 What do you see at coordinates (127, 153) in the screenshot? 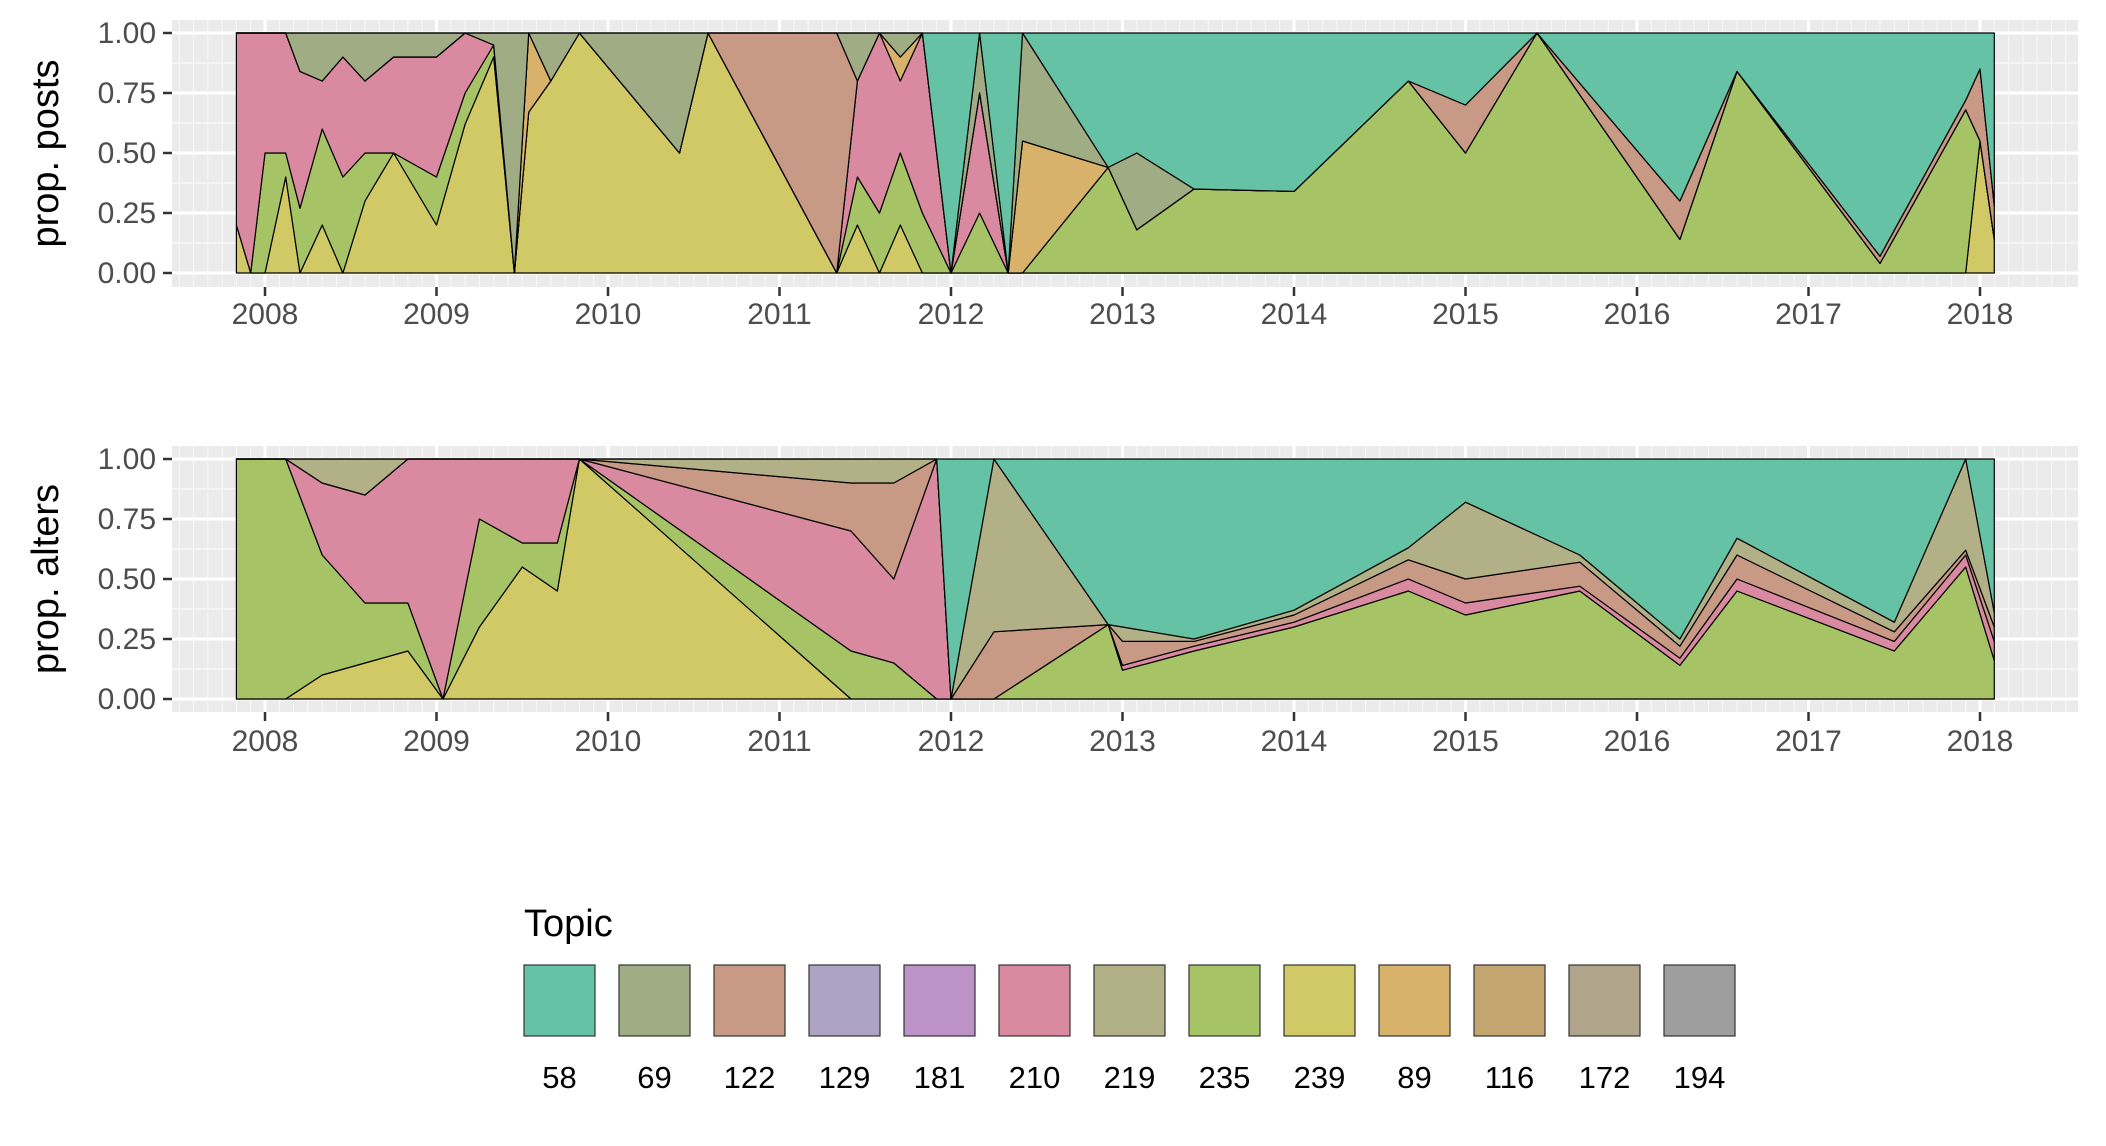
I see `posts-ytick-label: 0.50` at bounding box center [127, 153].